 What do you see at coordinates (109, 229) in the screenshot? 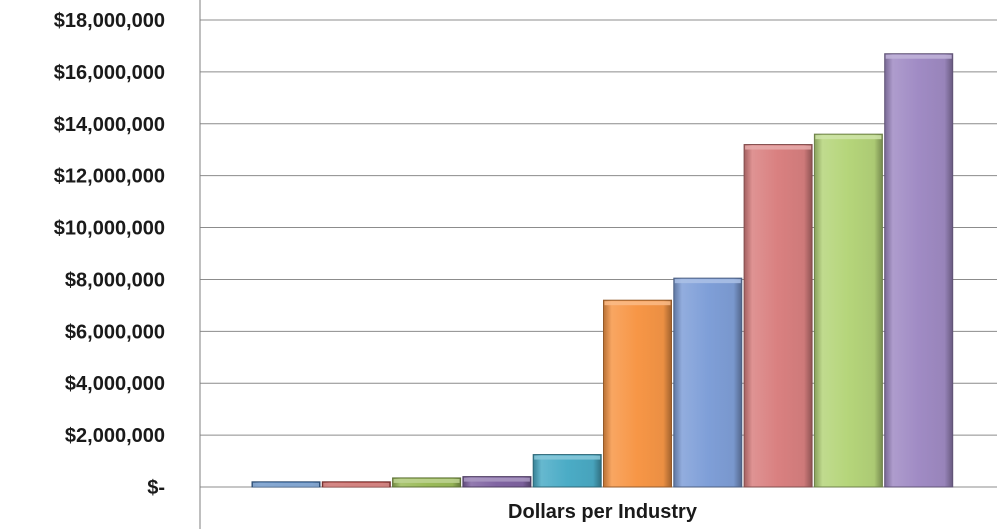
I see `y-tick-label: $10,000,000` at bounding box center [109, 229].